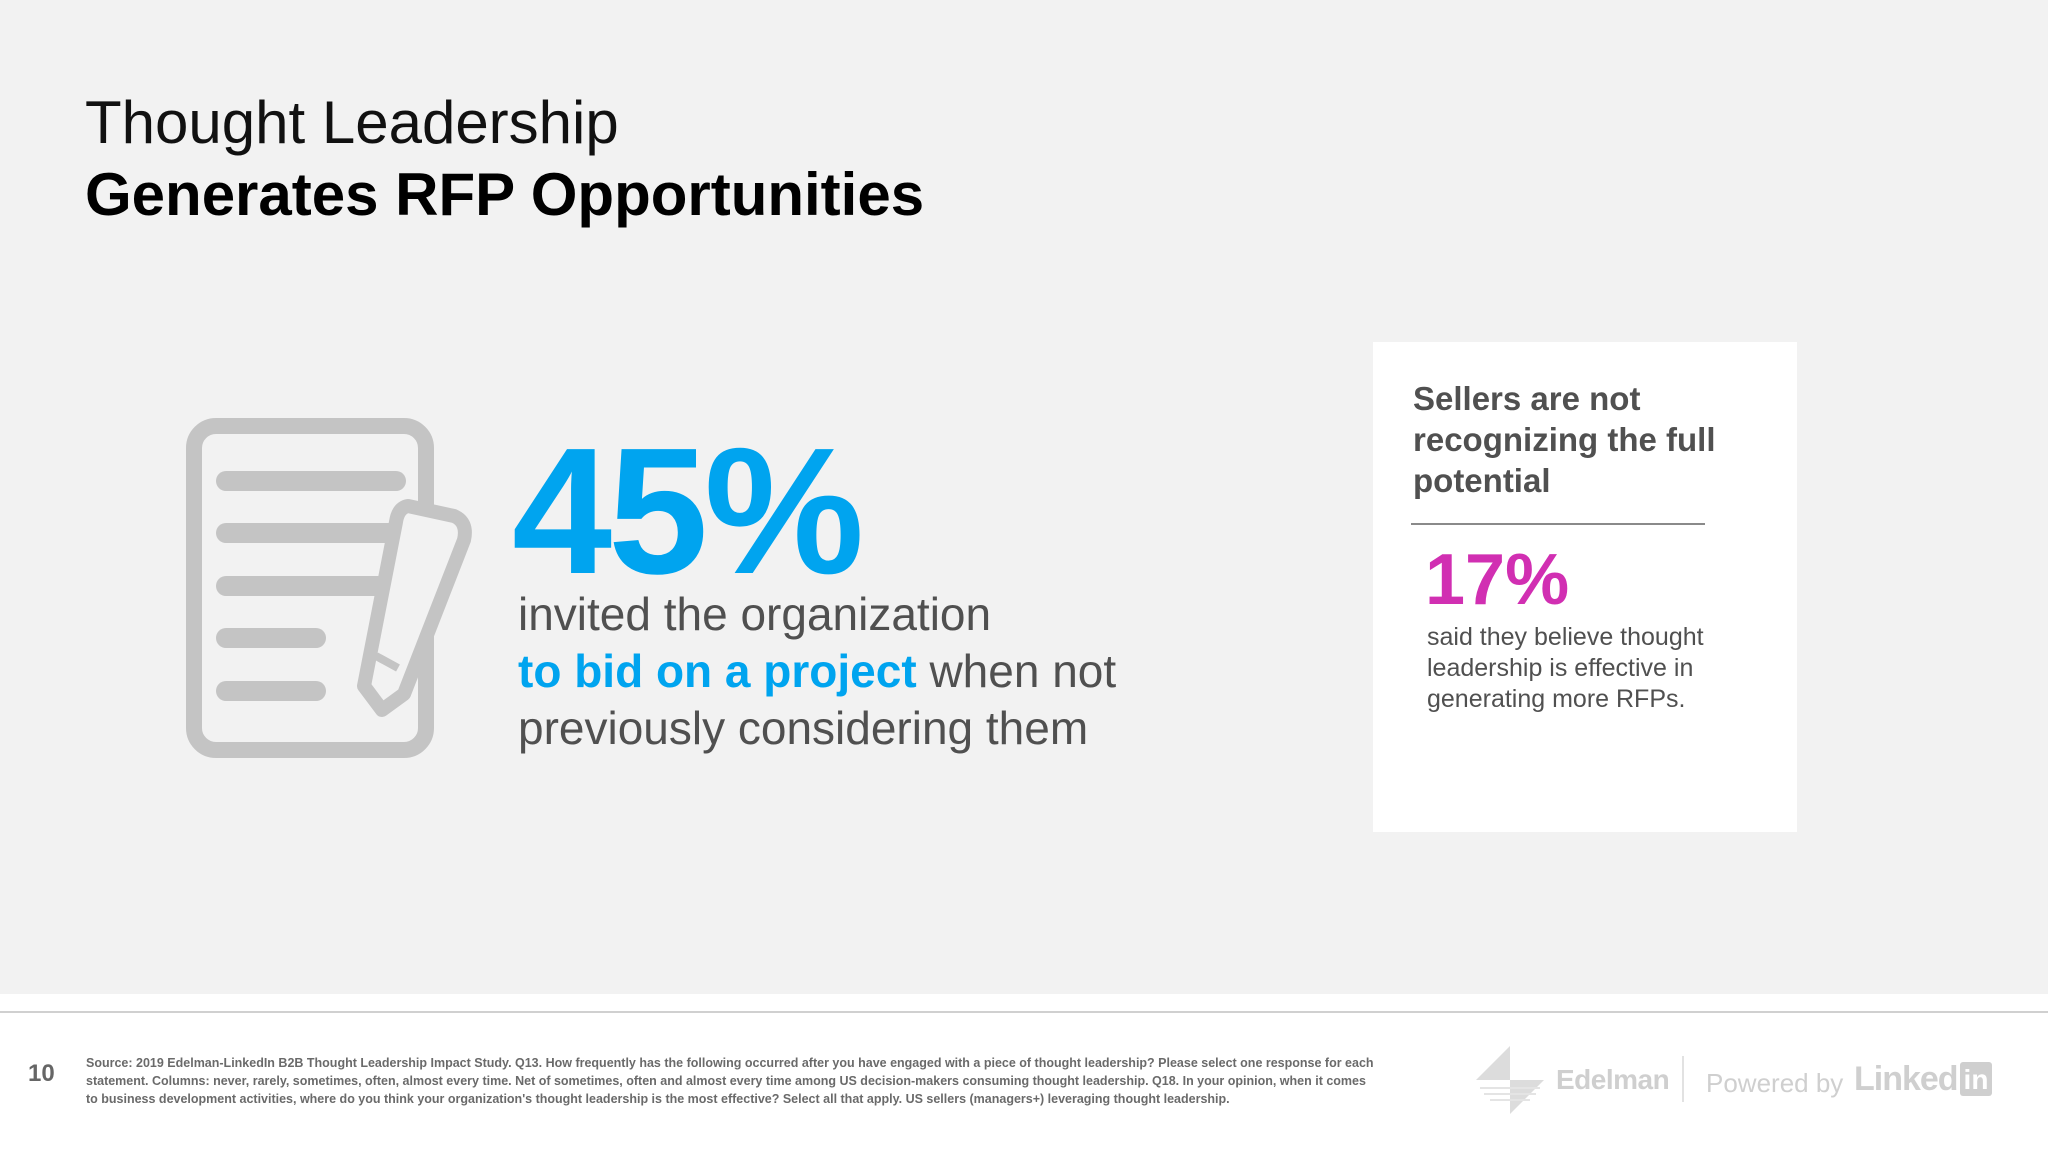  I want to click on callout-divider, so click(1558, 524).